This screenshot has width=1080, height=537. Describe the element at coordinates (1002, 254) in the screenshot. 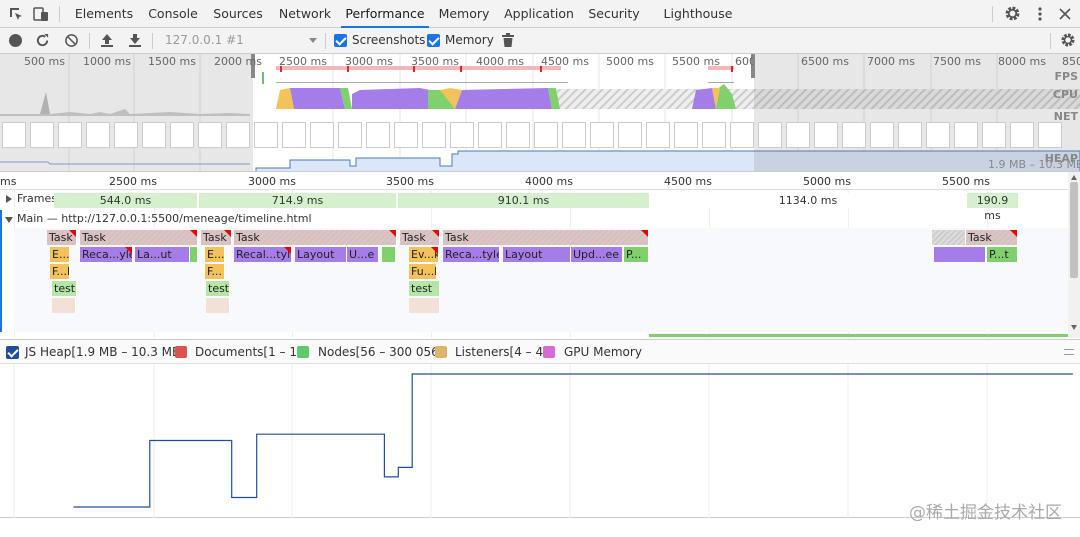

I see `paint-block: P...t` at that location.